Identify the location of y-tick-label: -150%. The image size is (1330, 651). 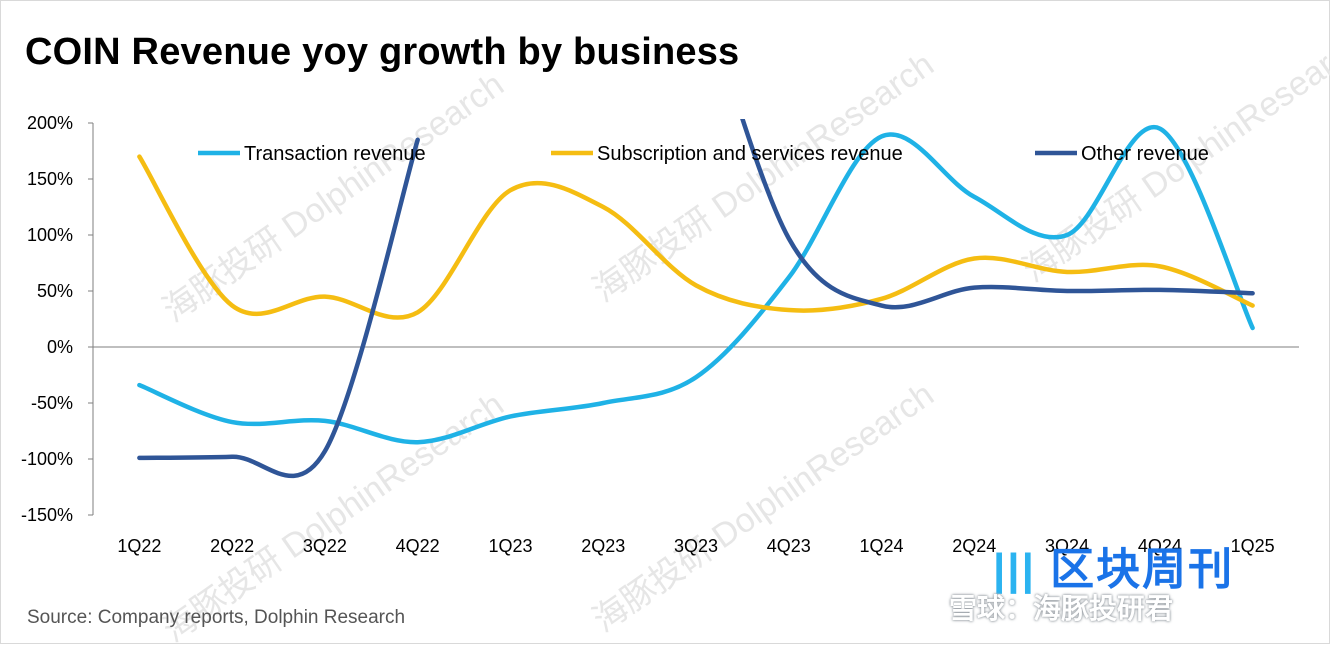
(47, 515).